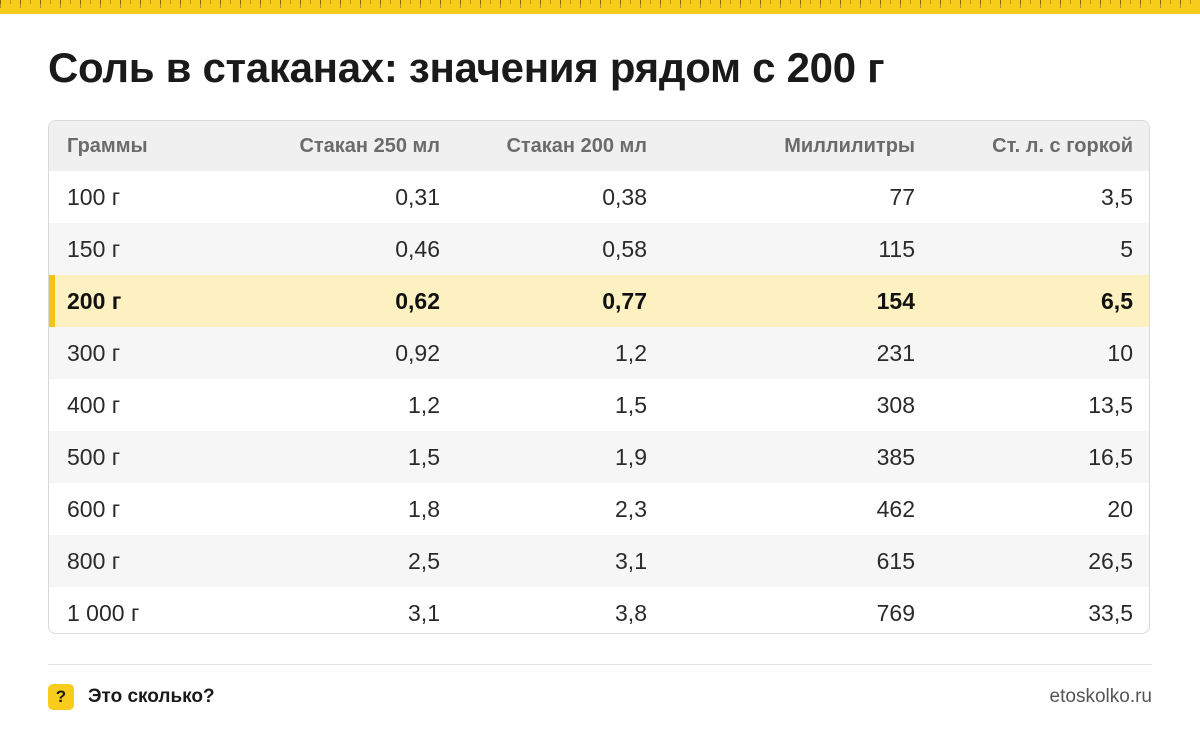 The height and width of the screenshot is (729, 1200). I want to click on table-cell: 1 000 г, so click(103, 612).